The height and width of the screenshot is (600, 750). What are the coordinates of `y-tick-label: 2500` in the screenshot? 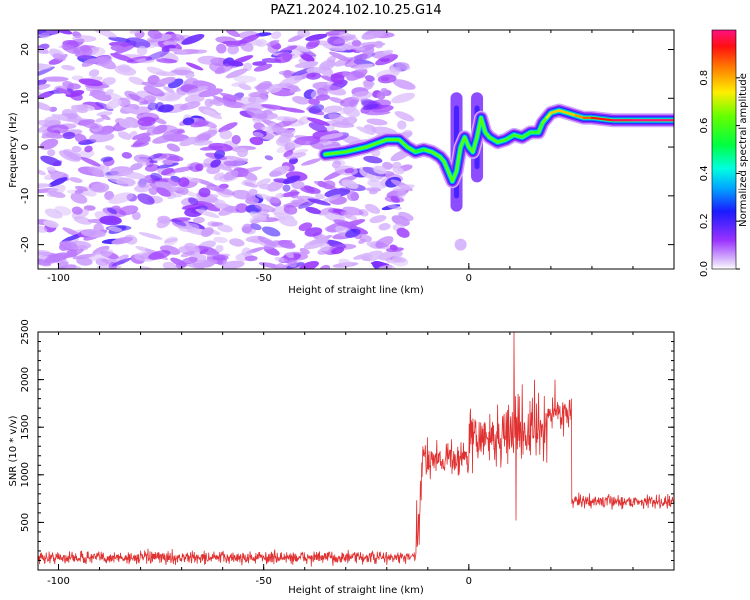 It's located at (25, 331).